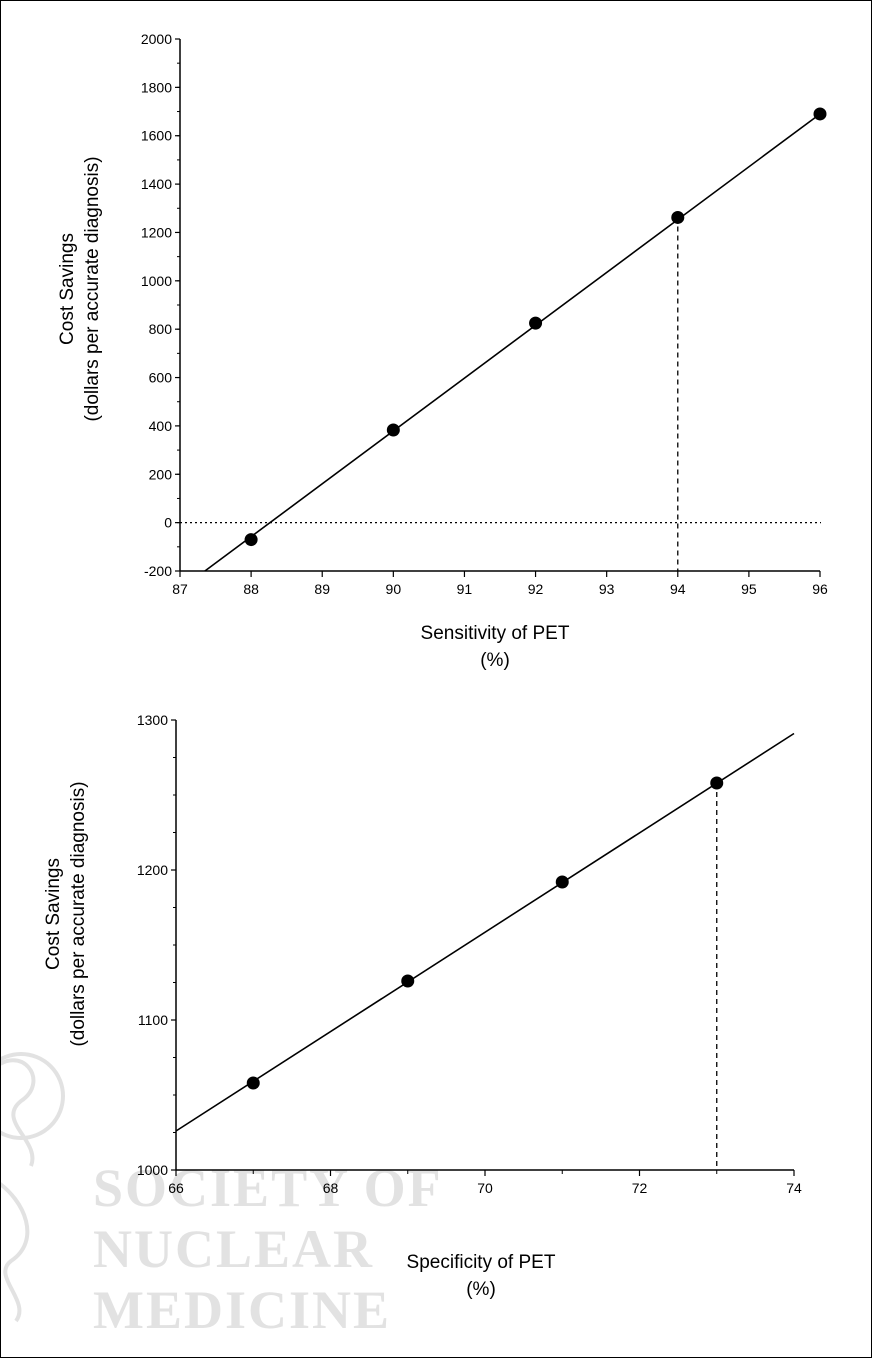 The image size is (874, 1364). What do you see at coordinates (242, 1310) in the screenshot?
I see `watermark-line-3: MEDICINE` at bounding box center [242, 1310].